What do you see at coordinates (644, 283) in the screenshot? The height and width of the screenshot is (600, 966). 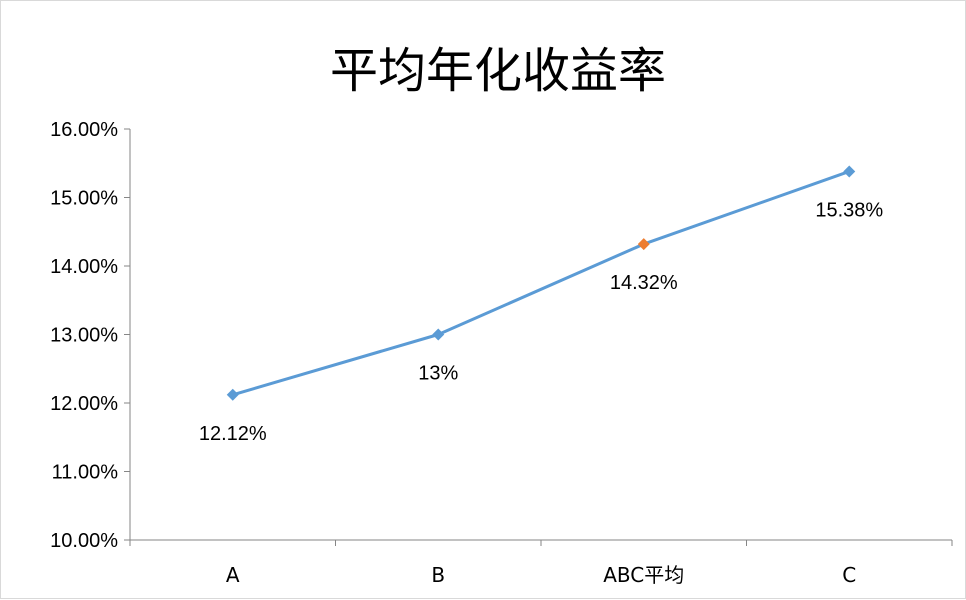 I see `data-label: 14.32%` at bounding box center [644, 283].